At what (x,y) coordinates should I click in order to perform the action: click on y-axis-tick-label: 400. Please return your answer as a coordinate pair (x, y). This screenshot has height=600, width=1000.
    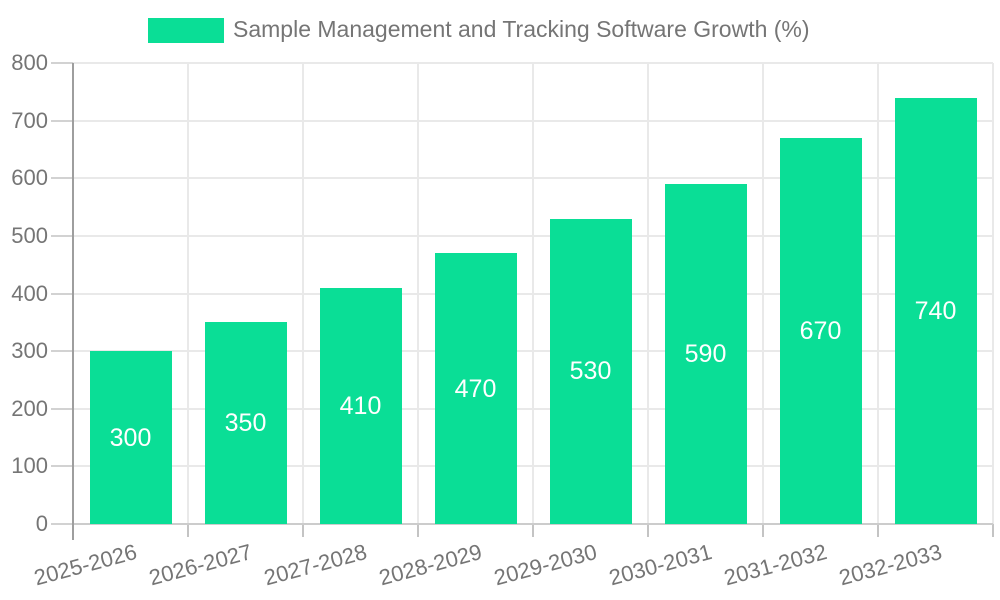
    Looking at the image, I should click on (29, 293).